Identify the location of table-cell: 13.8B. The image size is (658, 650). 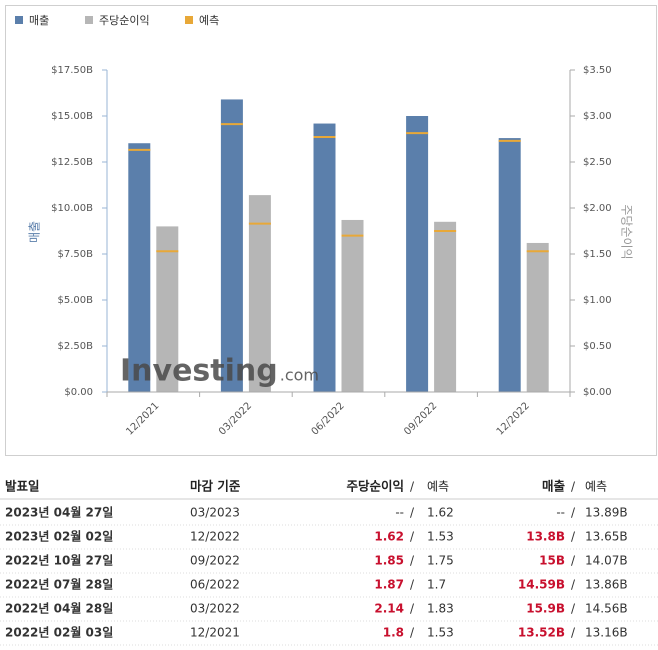
(545, 537).